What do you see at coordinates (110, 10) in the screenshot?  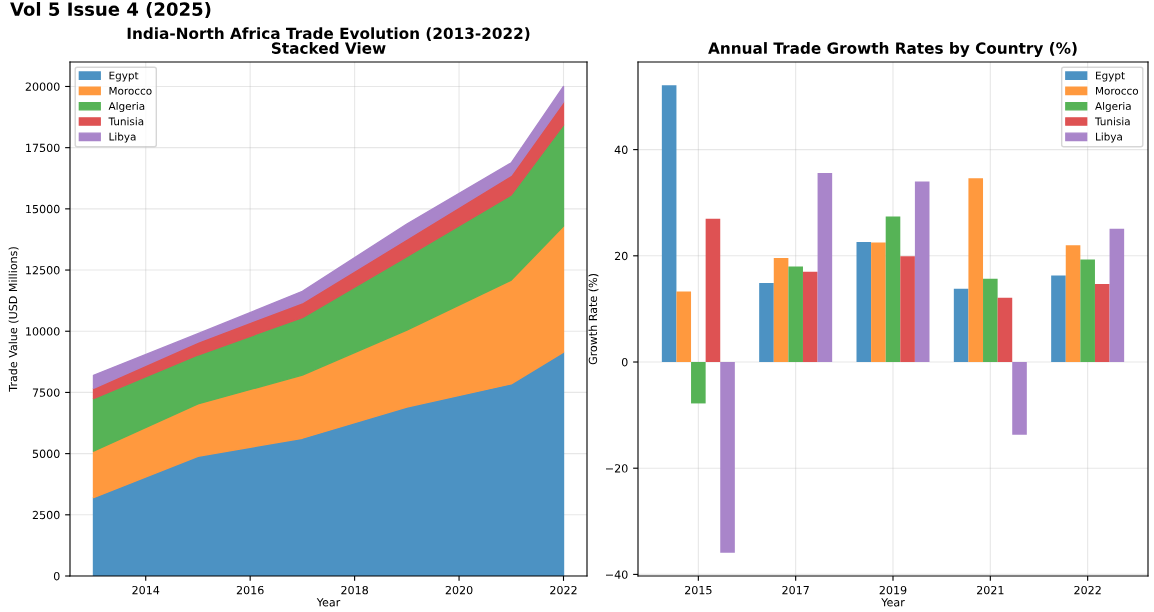 I see `text: Vol 5 Issue 4 (2025)` at bounding box center [110, 10].